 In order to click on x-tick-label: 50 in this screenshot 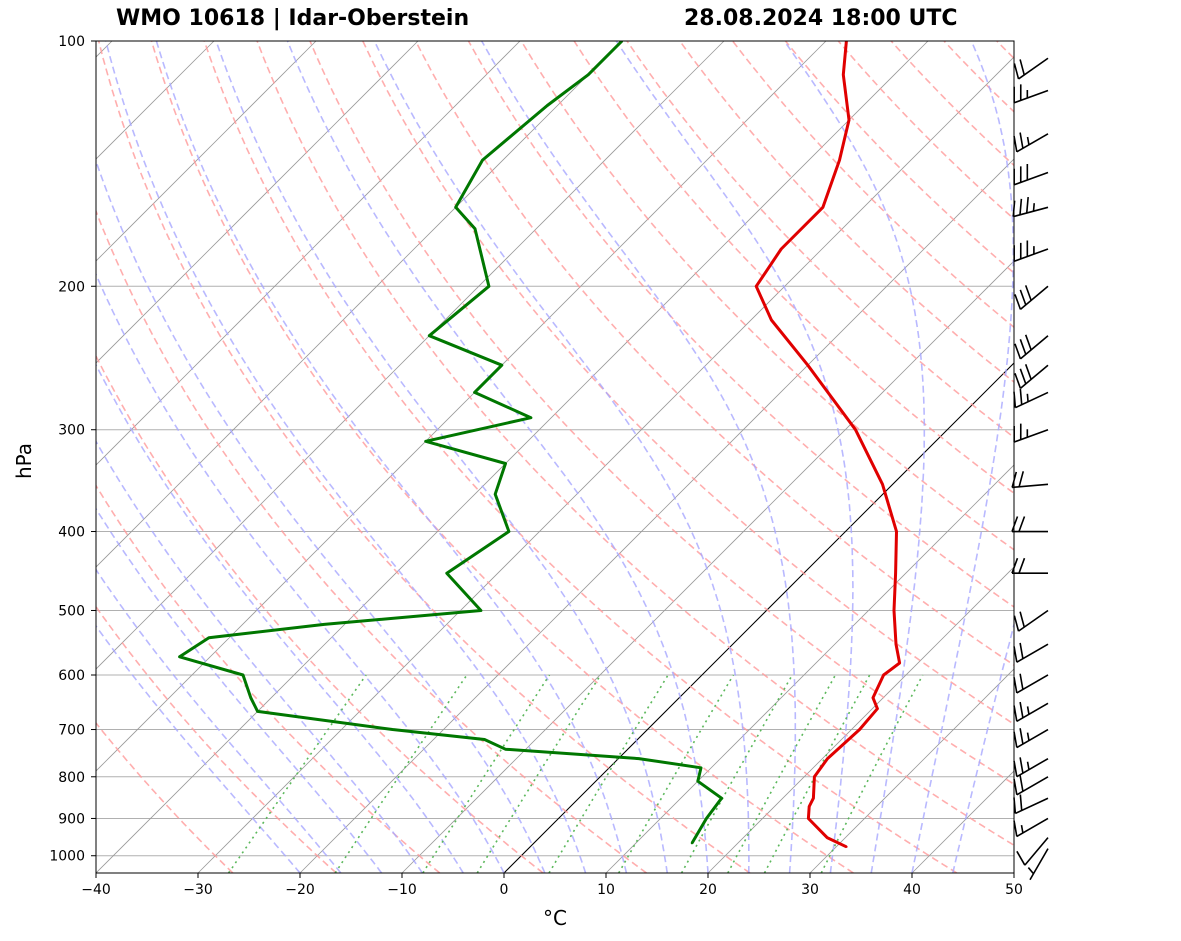, I will do `click(1014, 890)`.